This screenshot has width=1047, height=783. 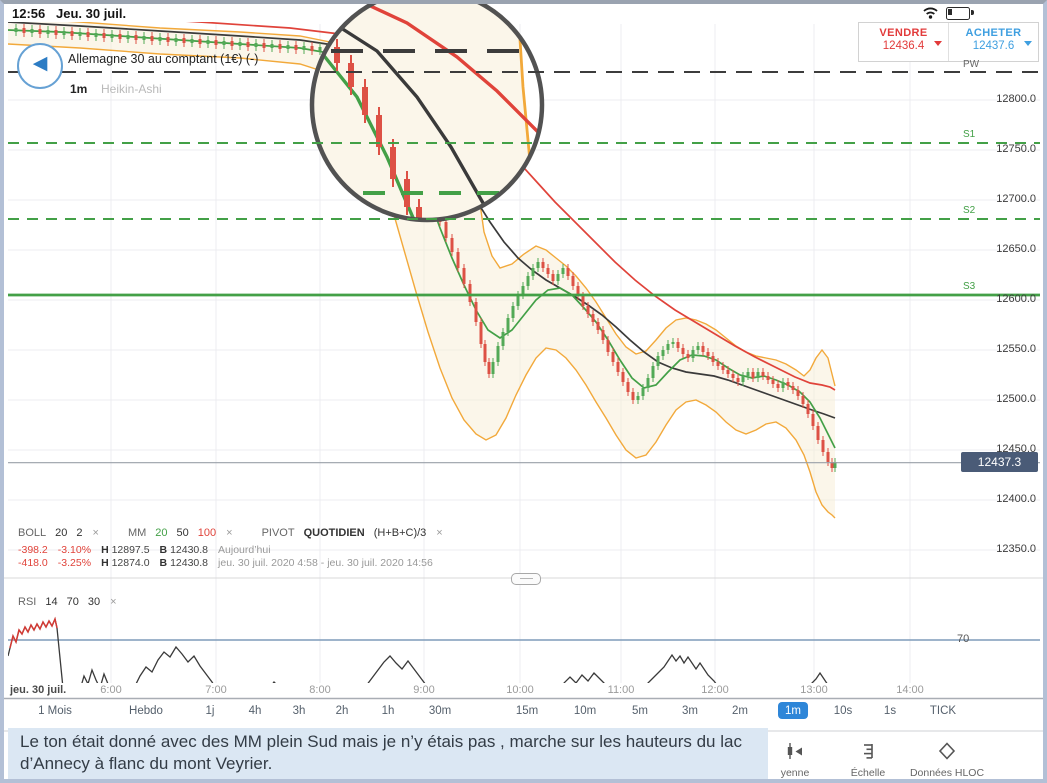 What do you see at coordinates (527, 711) in the screenshot?
I see `timeframe-15m: 15m` at bounding box center [527, 711].